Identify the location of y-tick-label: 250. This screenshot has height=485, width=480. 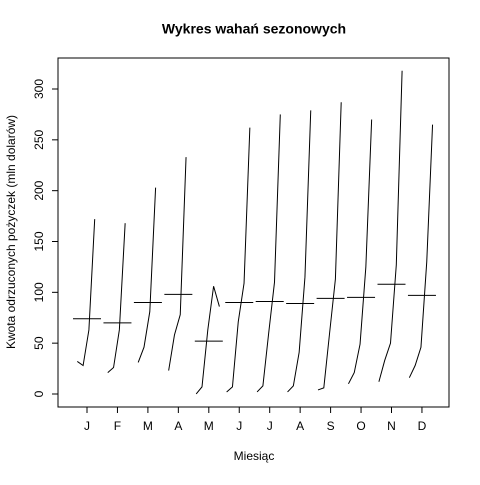
(39, 140).